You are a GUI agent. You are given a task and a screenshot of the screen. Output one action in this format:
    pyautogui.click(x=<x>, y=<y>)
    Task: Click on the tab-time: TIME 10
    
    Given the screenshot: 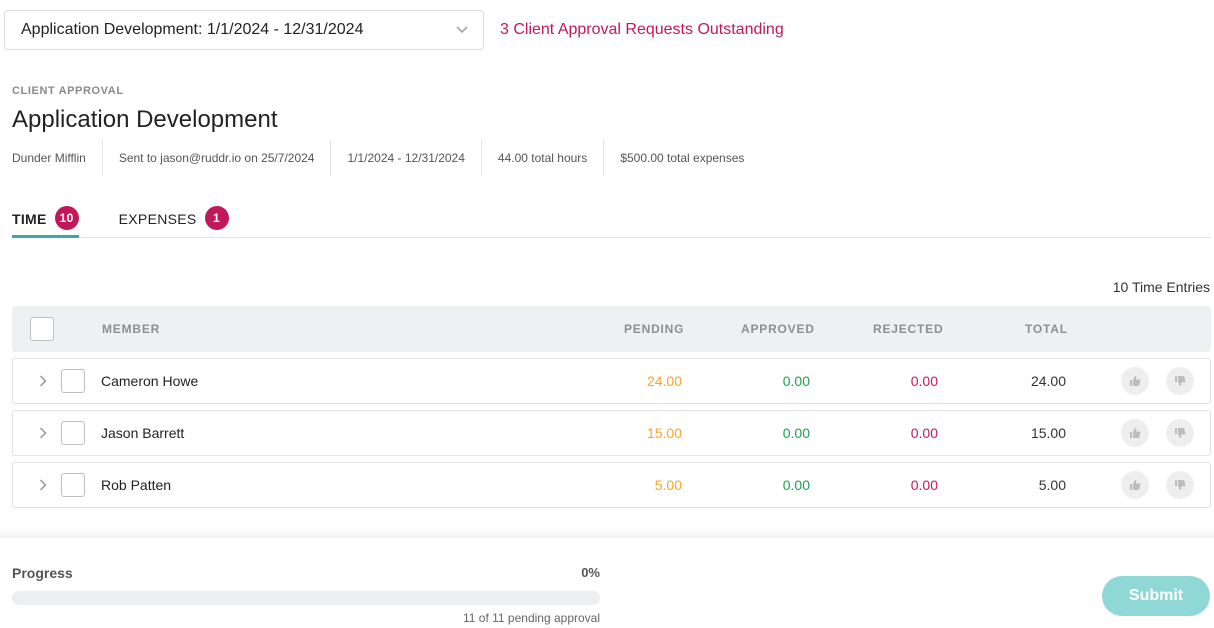 What is the action you would take?
    pyautogui.click(x=45, y=220)
    